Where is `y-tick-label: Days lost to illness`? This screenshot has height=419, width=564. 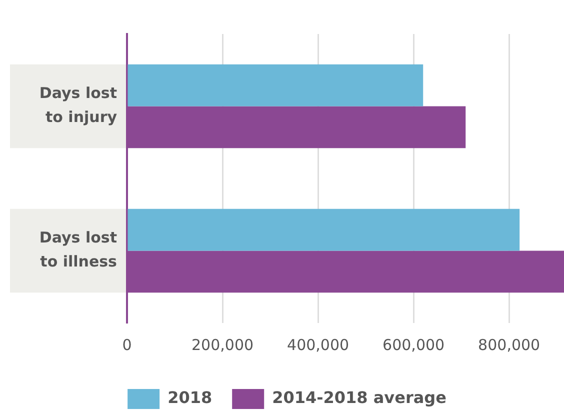 y-tick-label: Days lost to illness is located at coordinates (78, 249).